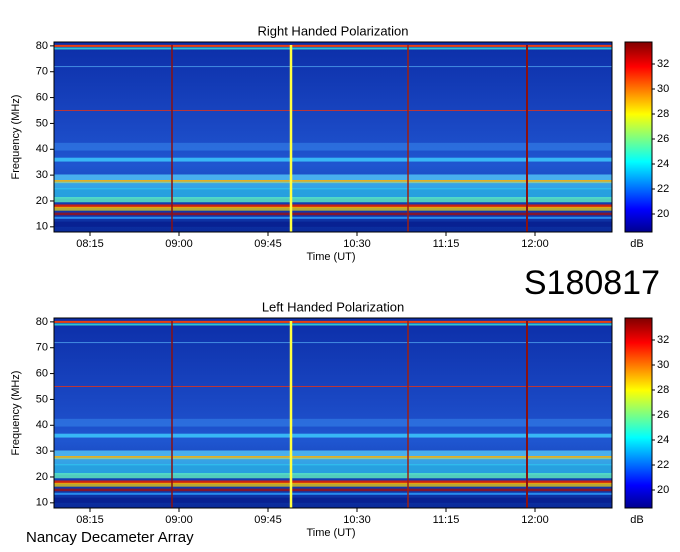 The width and height of the screenshot is (680, 552). Describe the element at coordinates (110, 537) in the screenshot. I see `source-label: Nancay Decameter Array` at that location.